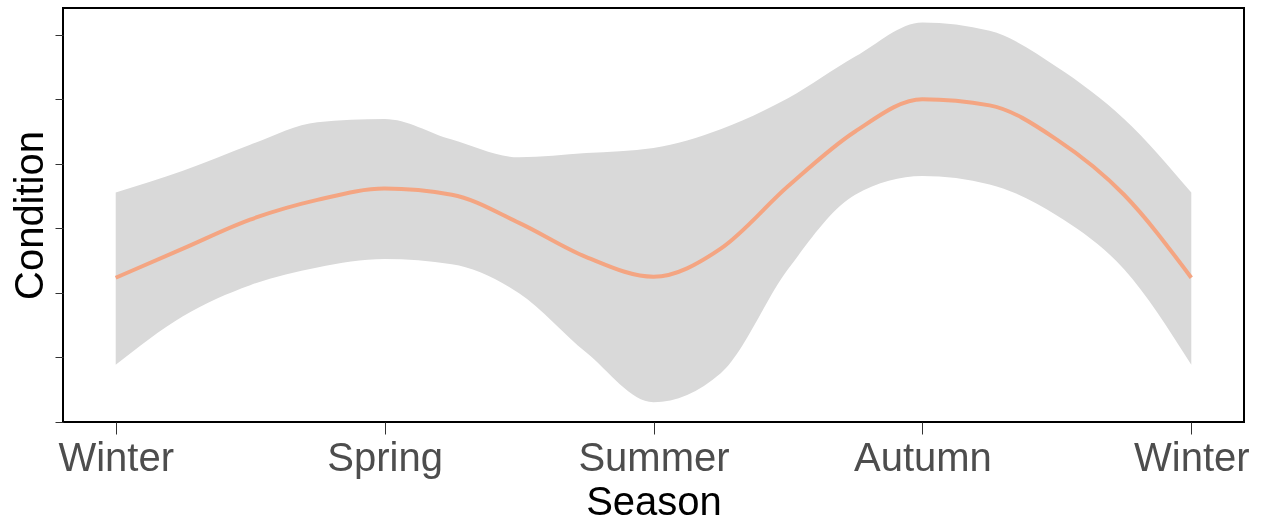 This screenshot has width=1264, height=526. What do you see at coordinates (922, 456) in the screenshot?
I see `x-tick-label: Autumn` at bounding box center [922, 456].